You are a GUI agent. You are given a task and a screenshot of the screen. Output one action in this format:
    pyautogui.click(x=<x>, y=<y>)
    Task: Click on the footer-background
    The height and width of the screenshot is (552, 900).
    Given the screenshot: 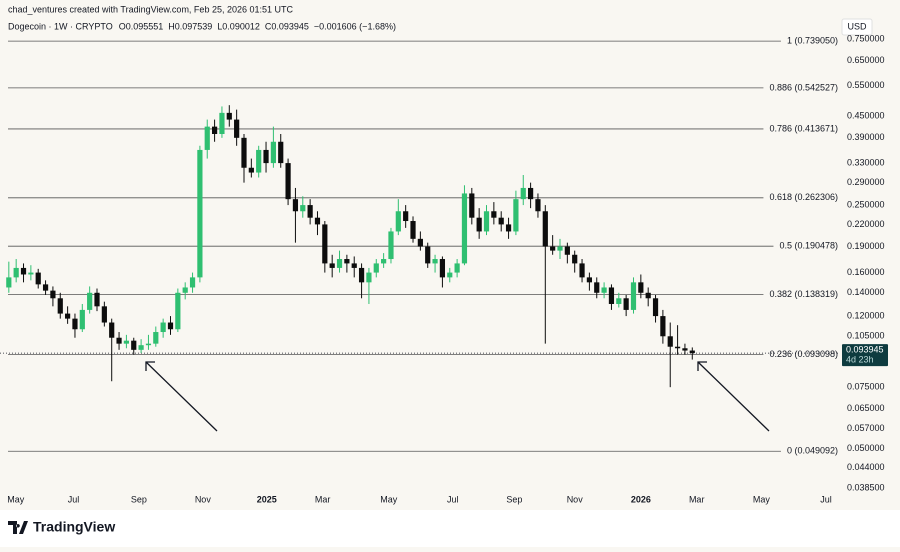 What is the action you would take?
    pyautogui.click(x=450, y=528)
    